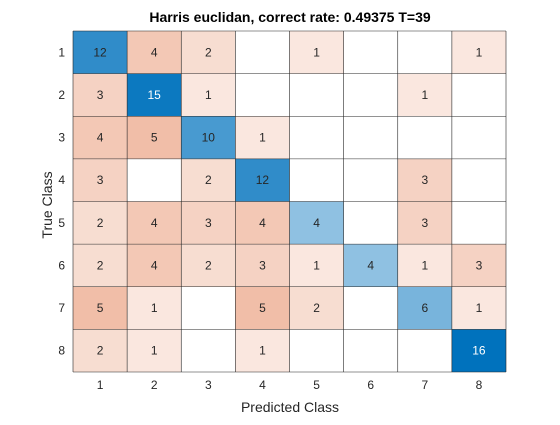 The image size is (560, 425). I want to click on cell-label-r4-c7: 3, so click(424, 180).